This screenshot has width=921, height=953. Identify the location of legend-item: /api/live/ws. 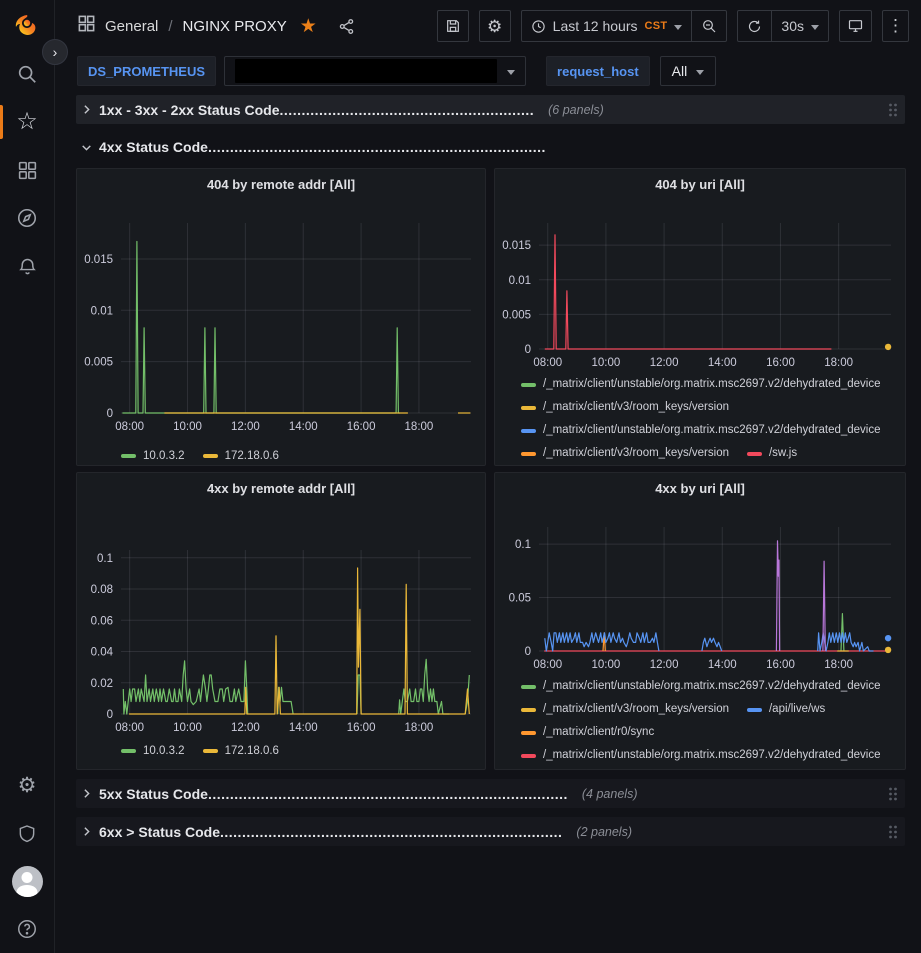
(786, 709).